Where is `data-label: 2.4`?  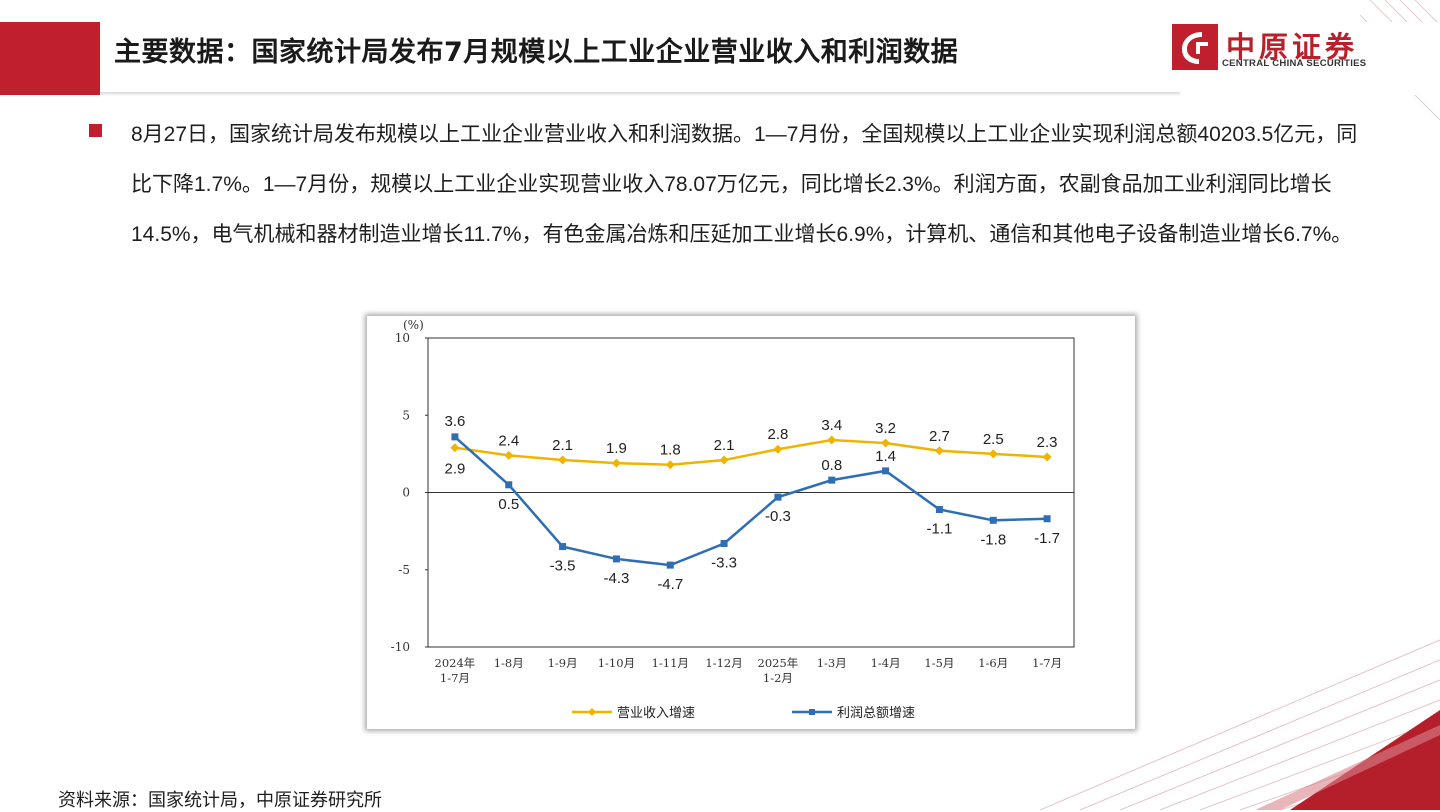 data-label: 2.4 is located at coordinates (508, 440).